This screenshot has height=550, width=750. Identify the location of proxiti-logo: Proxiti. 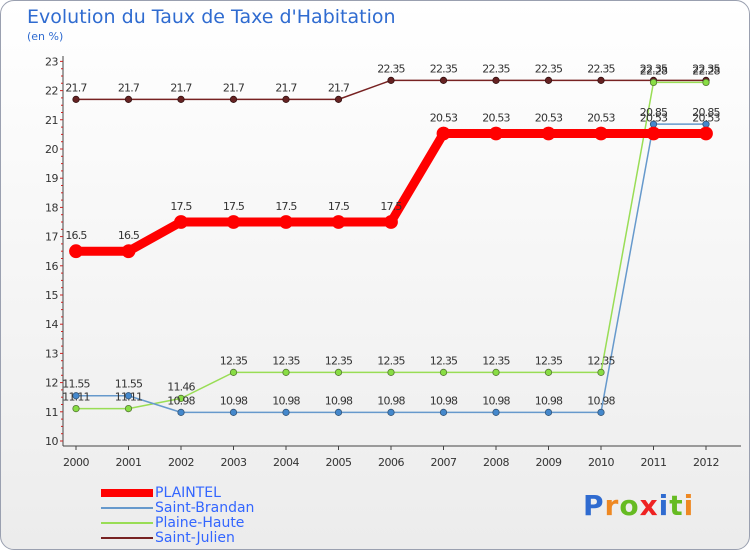
(638, 505).